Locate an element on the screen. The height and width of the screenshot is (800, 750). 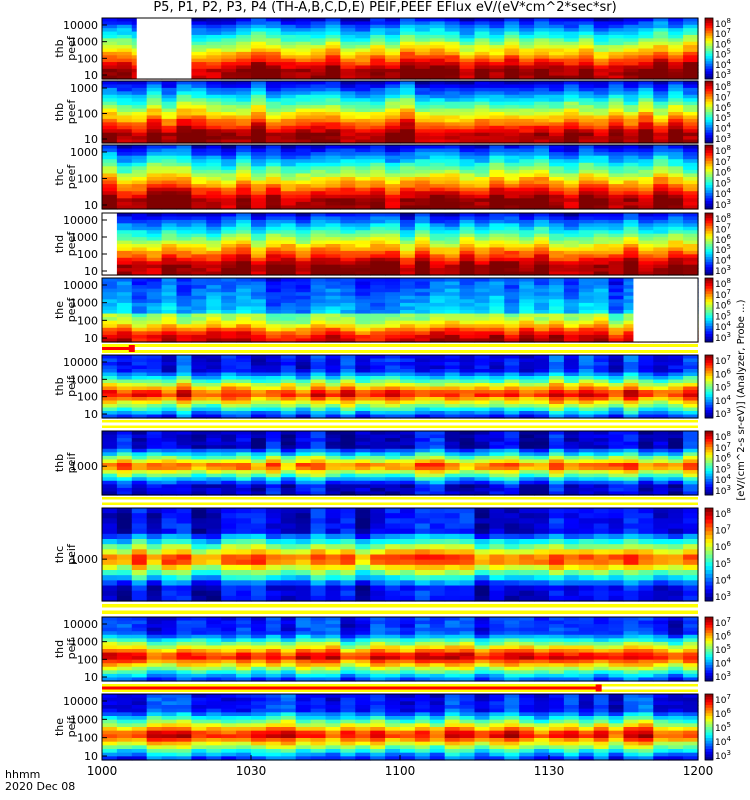
colorbar-frame is located at coordinates (709, 386).